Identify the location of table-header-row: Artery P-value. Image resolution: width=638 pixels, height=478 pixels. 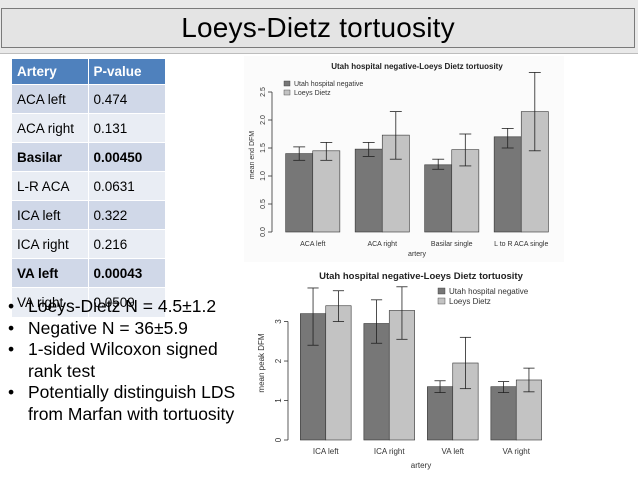
(89, 71).